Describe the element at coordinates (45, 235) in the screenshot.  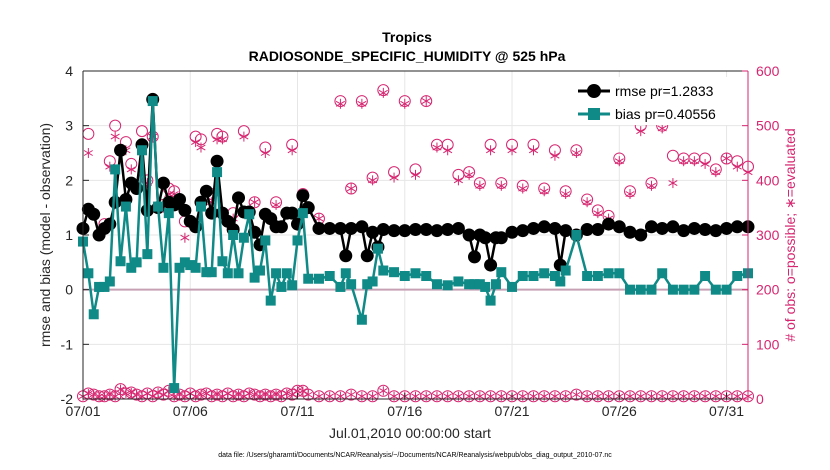
I see `y-axis-label-left: rmse and bias (model - observation)` at that location.